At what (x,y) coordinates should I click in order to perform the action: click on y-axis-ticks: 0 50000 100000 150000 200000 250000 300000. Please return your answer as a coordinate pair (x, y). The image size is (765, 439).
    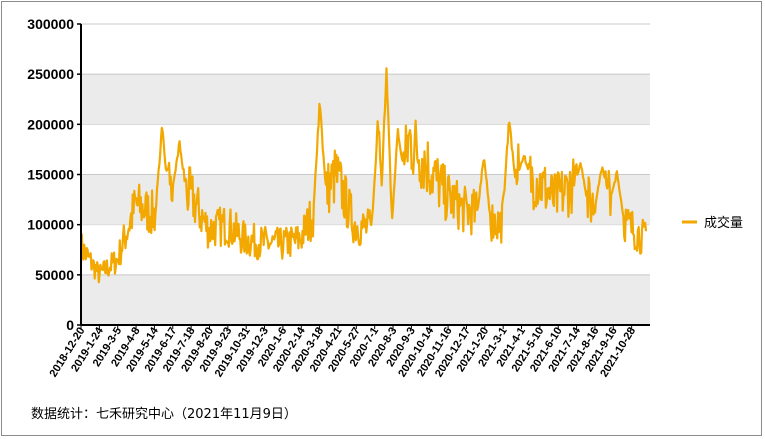
    Looking at the image, I should click on (54, 174).